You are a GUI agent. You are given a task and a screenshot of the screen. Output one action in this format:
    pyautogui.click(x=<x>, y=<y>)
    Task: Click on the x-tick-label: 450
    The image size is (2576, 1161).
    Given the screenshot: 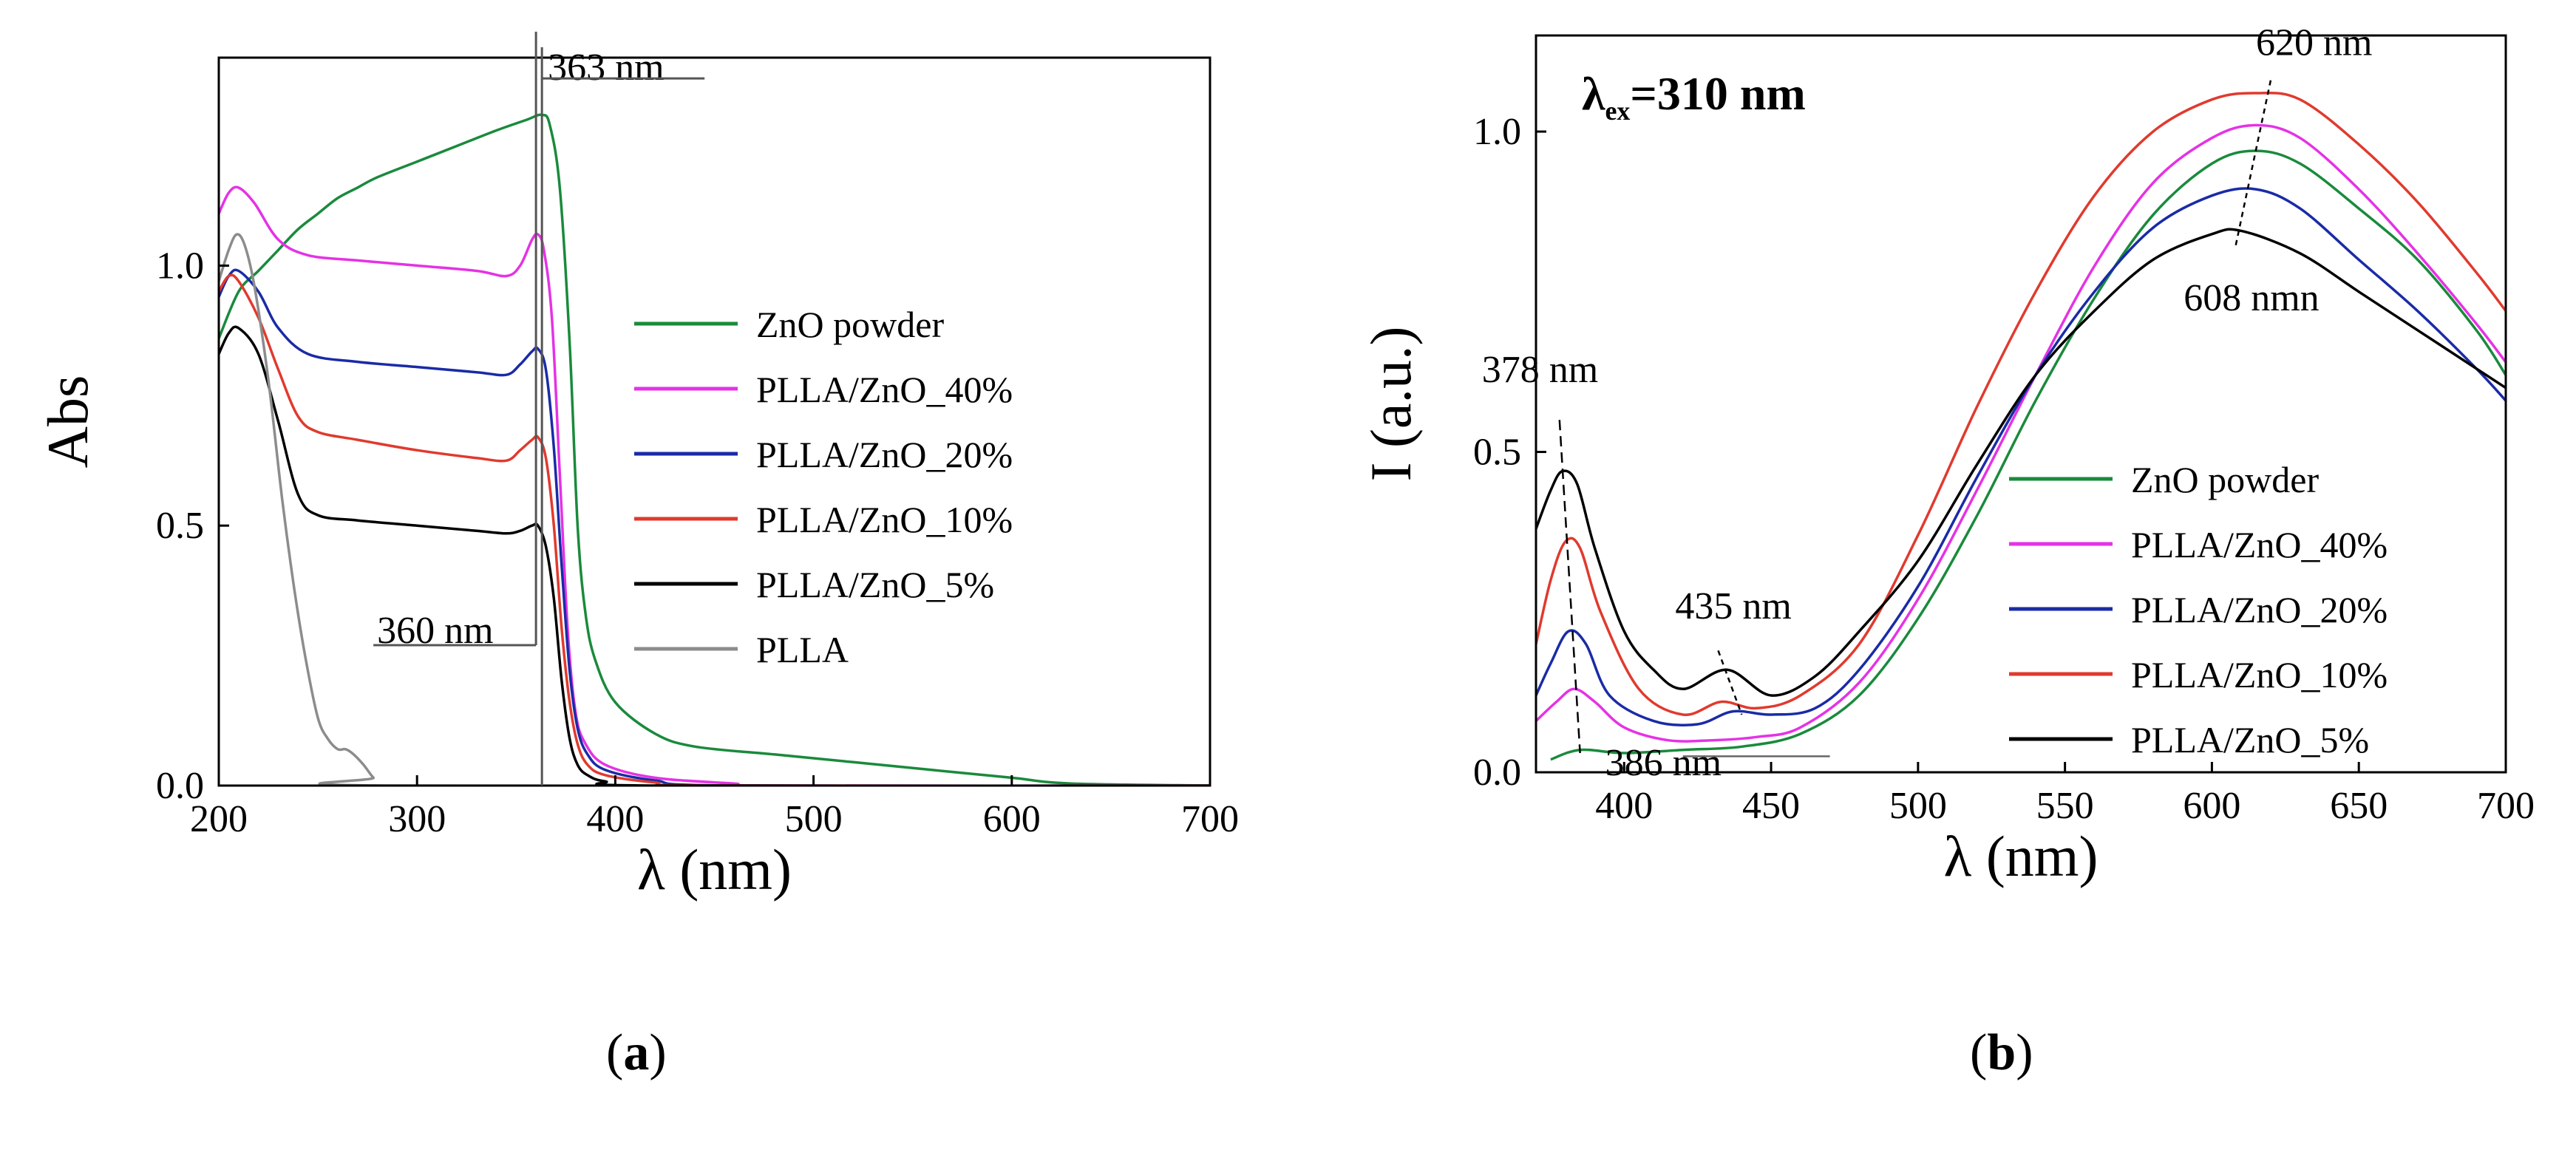 What is the action you would take?
    pyautogui.click(x=1771, y=806)
    